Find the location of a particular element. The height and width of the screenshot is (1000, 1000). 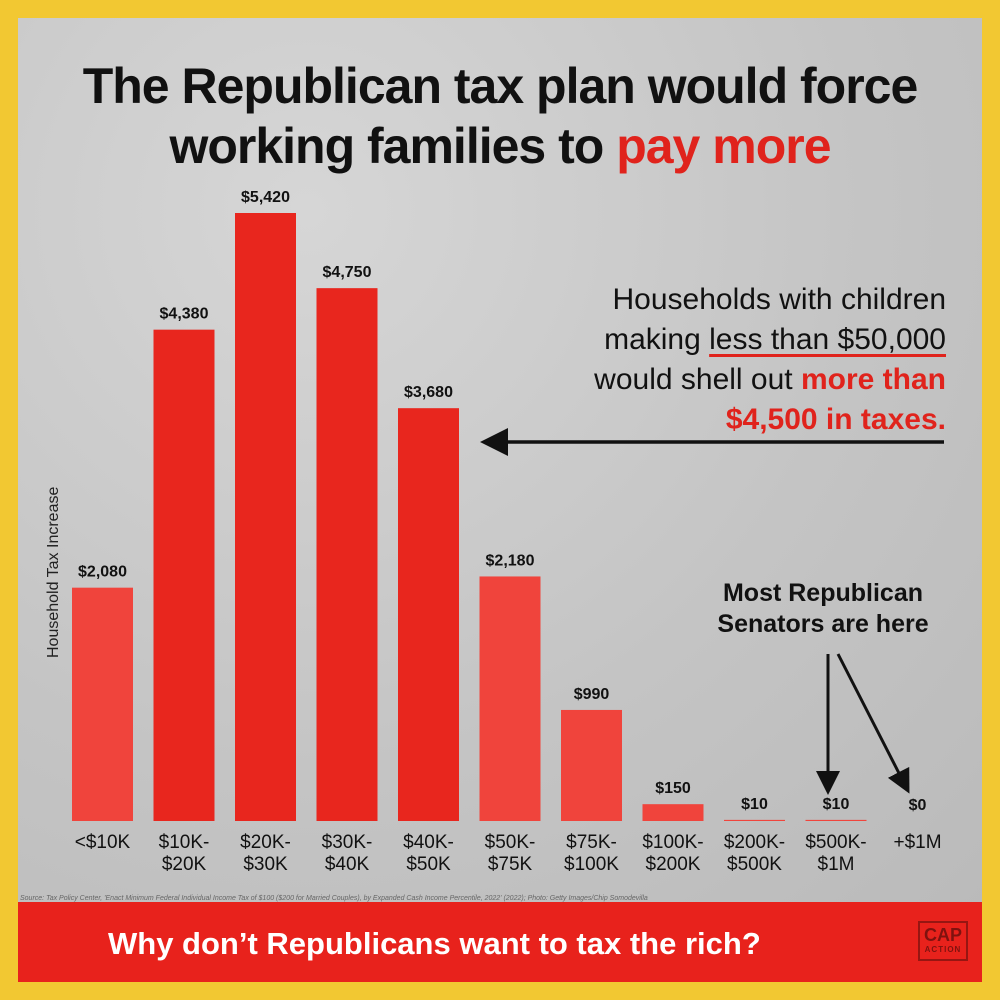

senators-note-line-1: Most Republican is located at coordinates (822, 593).